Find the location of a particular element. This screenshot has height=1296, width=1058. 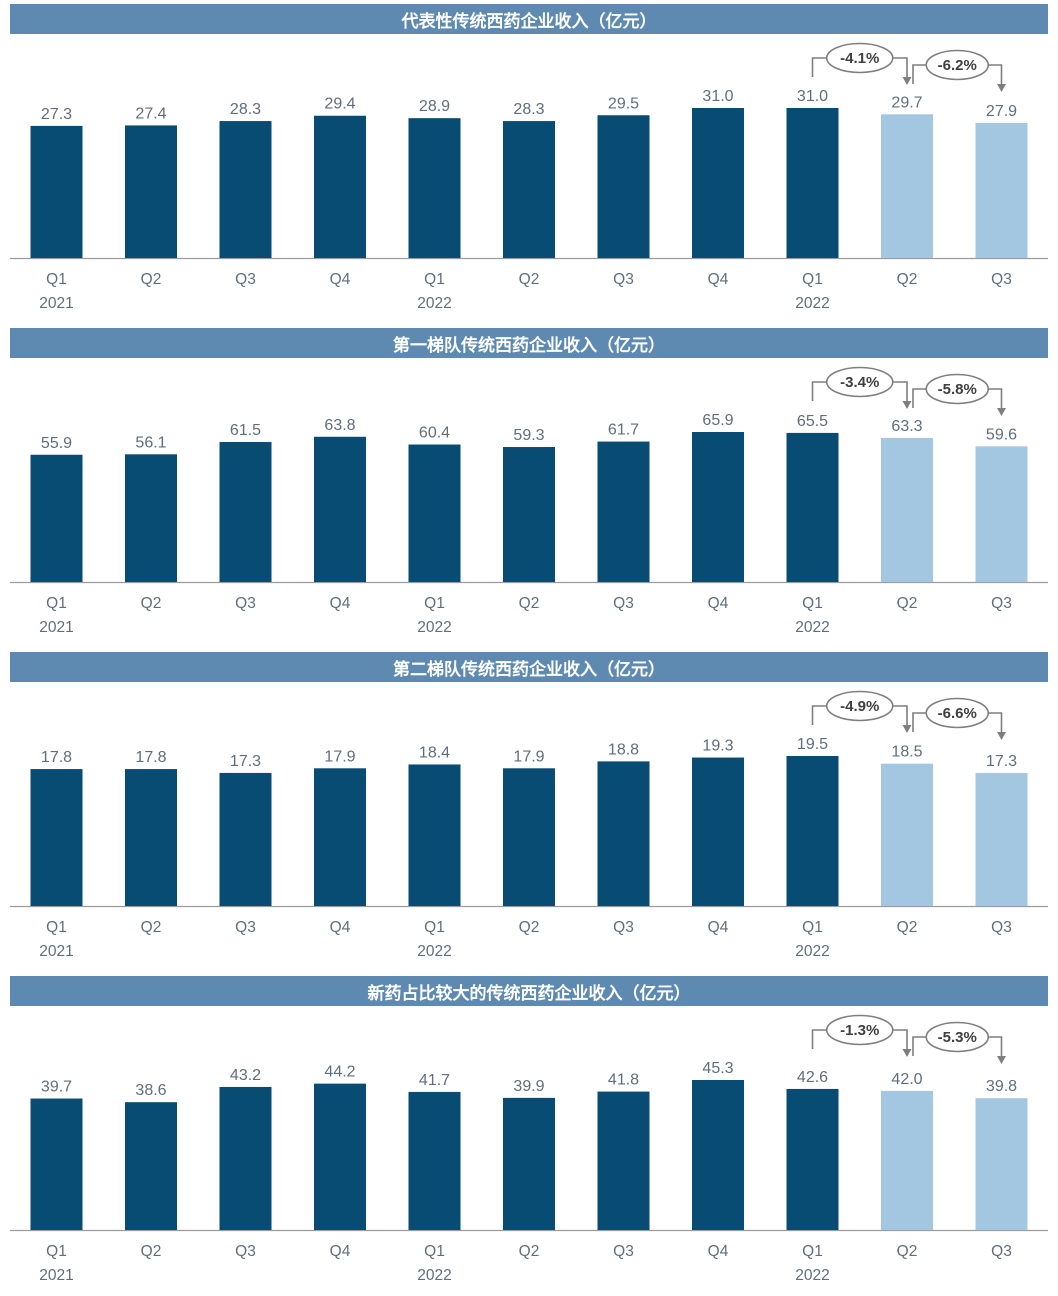

value-label: 44.2 is located at coordinates (339, 1072).